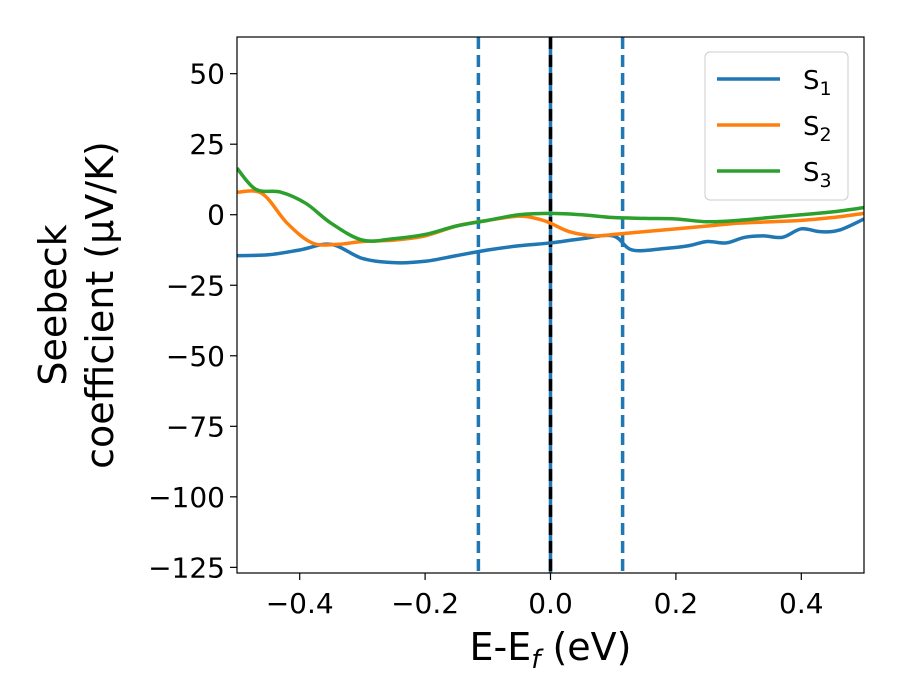  What do you see at coordinates (776, 126) in the screenshot?
I see `legend: S1 S2 S3` at bounding box center [776, 126].